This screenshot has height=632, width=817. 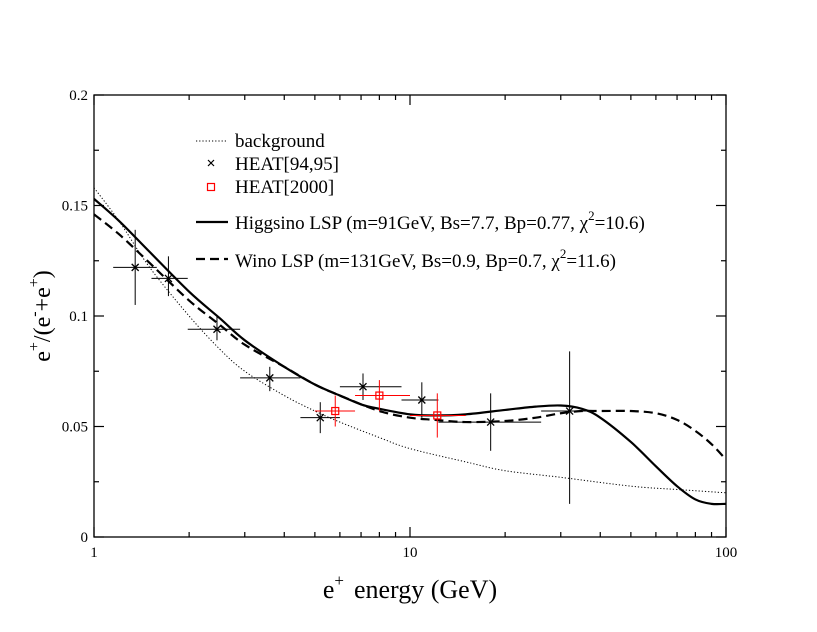 What do you see at coordinates (78, 96) in the screenshot?
I see `y-tick-label: 0.2` at bounding box center [78, 96].